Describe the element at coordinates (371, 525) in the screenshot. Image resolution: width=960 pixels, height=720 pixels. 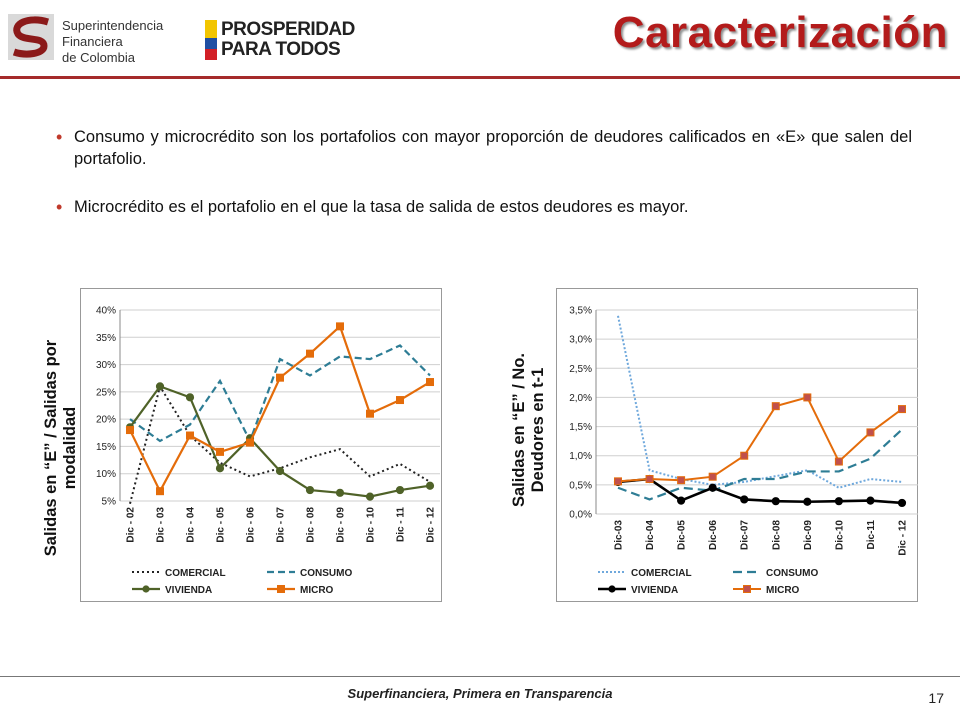
I see `x-tick-label: Dic - 10` at that location.